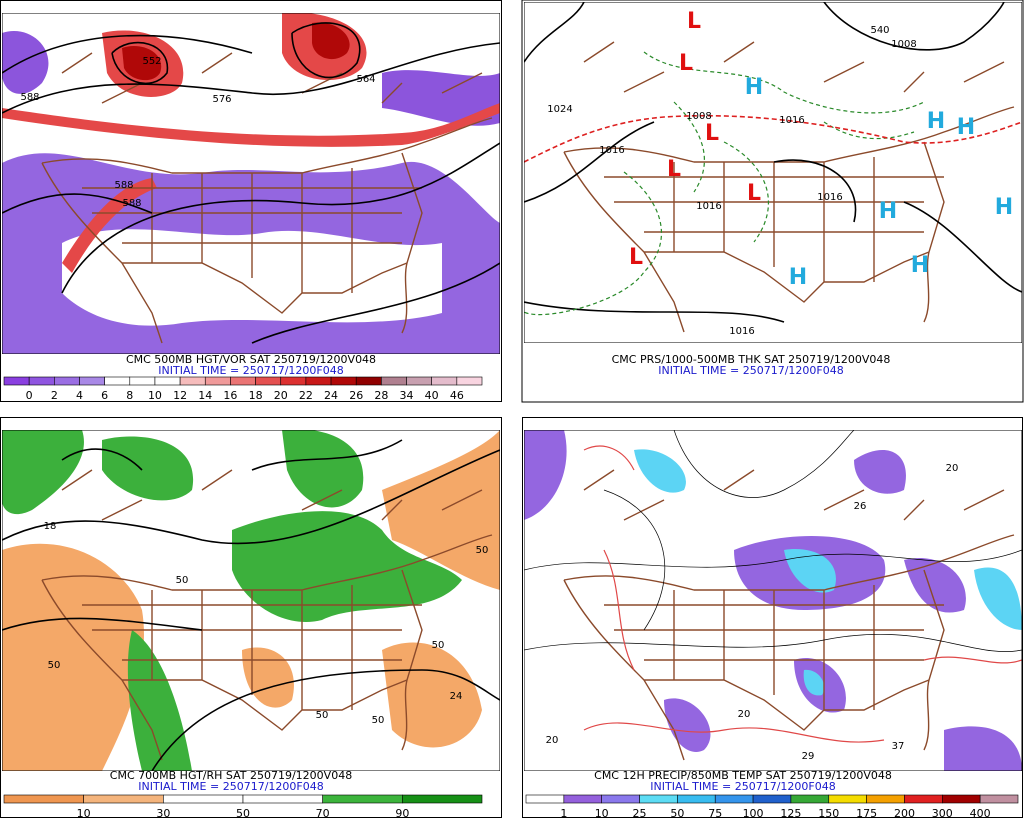 The height and width of the screenshot is (819, 1024). Describe the element at coordinates (640, 813) in the screenshot. I see `colorbar-label: 25` at that location.